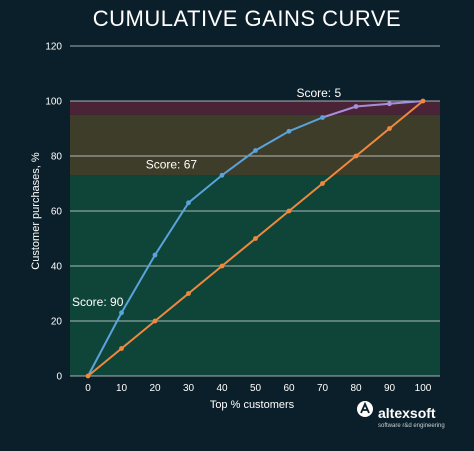  What do you see at coordinates (289, 388) in the screenshot?
I see `x-tick-label: 60` at bounding box center [289, 388].